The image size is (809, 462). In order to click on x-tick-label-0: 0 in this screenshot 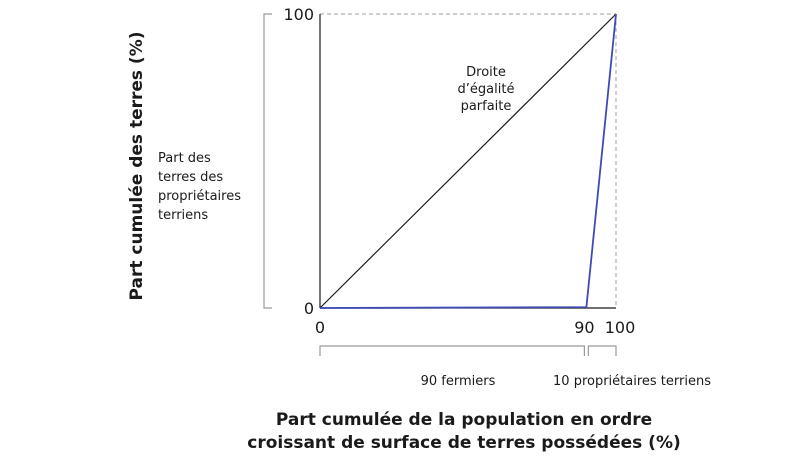, I will do `click(320, 327)`.